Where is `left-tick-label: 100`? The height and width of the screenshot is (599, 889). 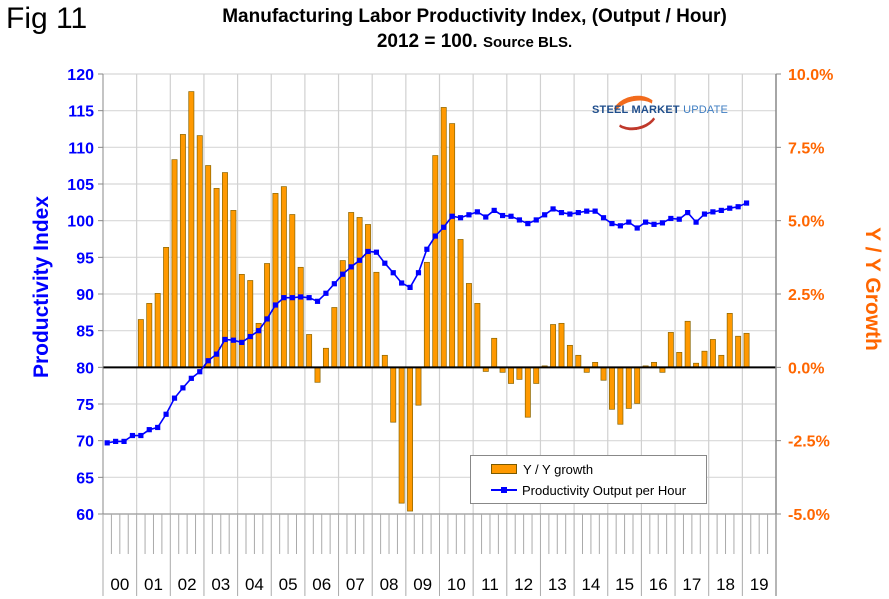 left-tick-label: 100 is located at coordinates (80, 222).